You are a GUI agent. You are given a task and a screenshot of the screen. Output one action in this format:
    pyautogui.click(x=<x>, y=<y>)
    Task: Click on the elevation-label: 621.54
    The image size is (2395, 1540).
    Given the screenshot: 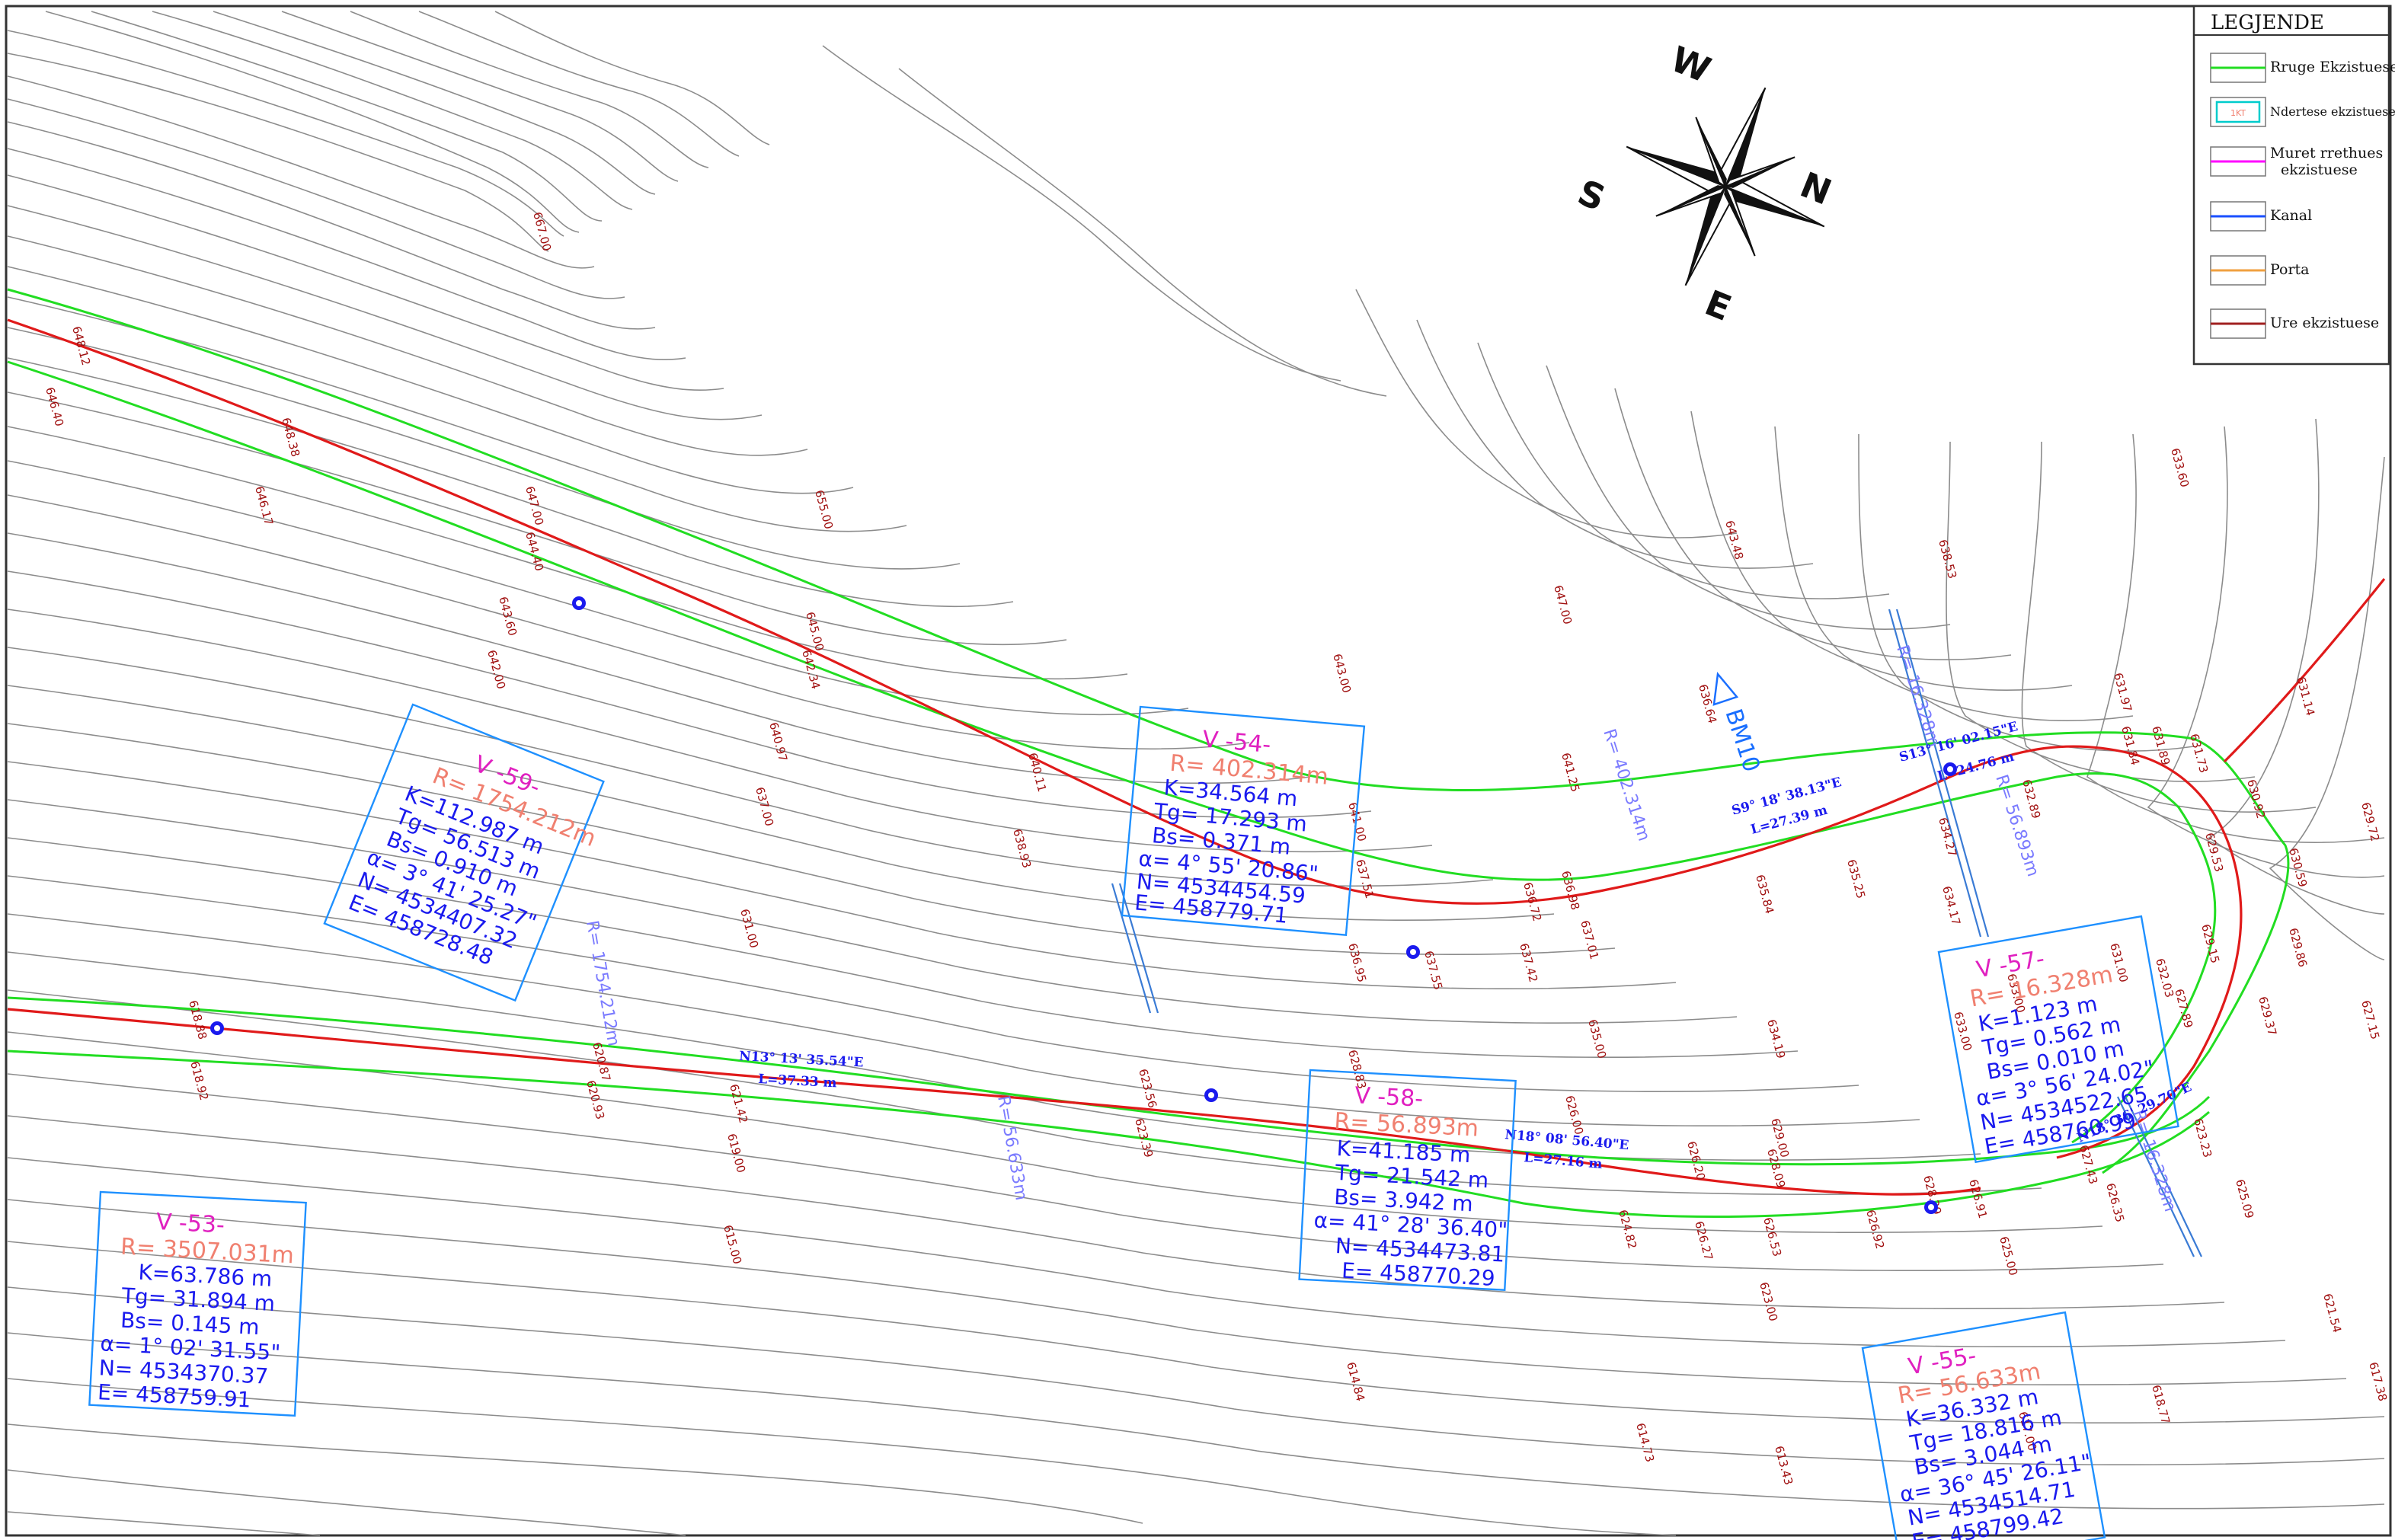 What is the action you would take?
    pyautogui.click(x=2332, y=1313)
    